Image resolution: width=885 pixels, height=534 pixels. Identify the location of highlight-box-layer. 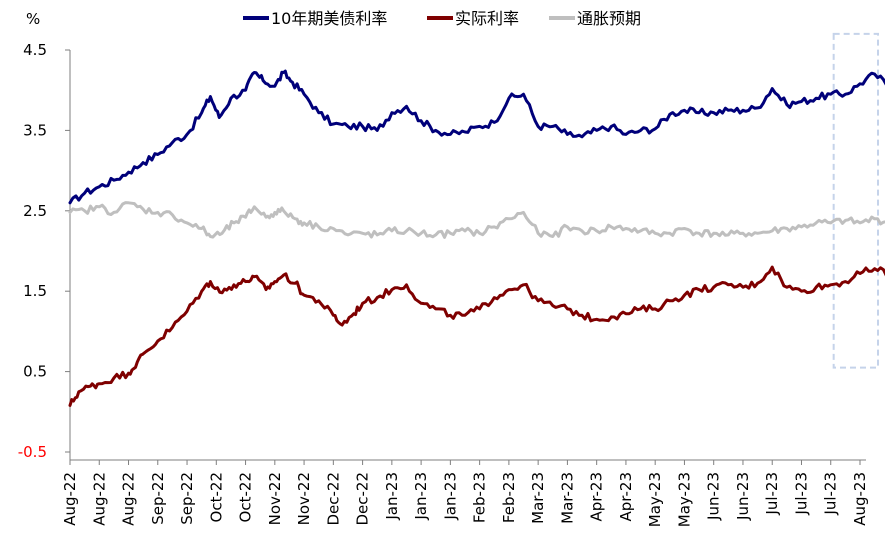
(856, 200).